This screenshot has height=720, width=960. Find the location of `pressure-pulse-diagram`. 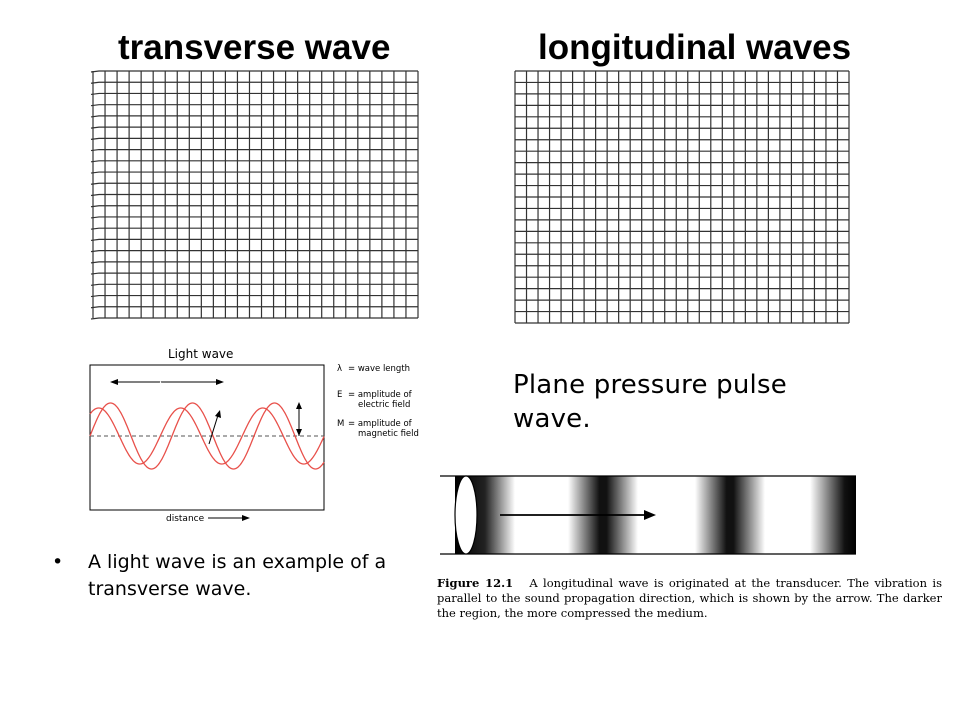

pressure-pulse-diagram is located at coordinates (648, 515).